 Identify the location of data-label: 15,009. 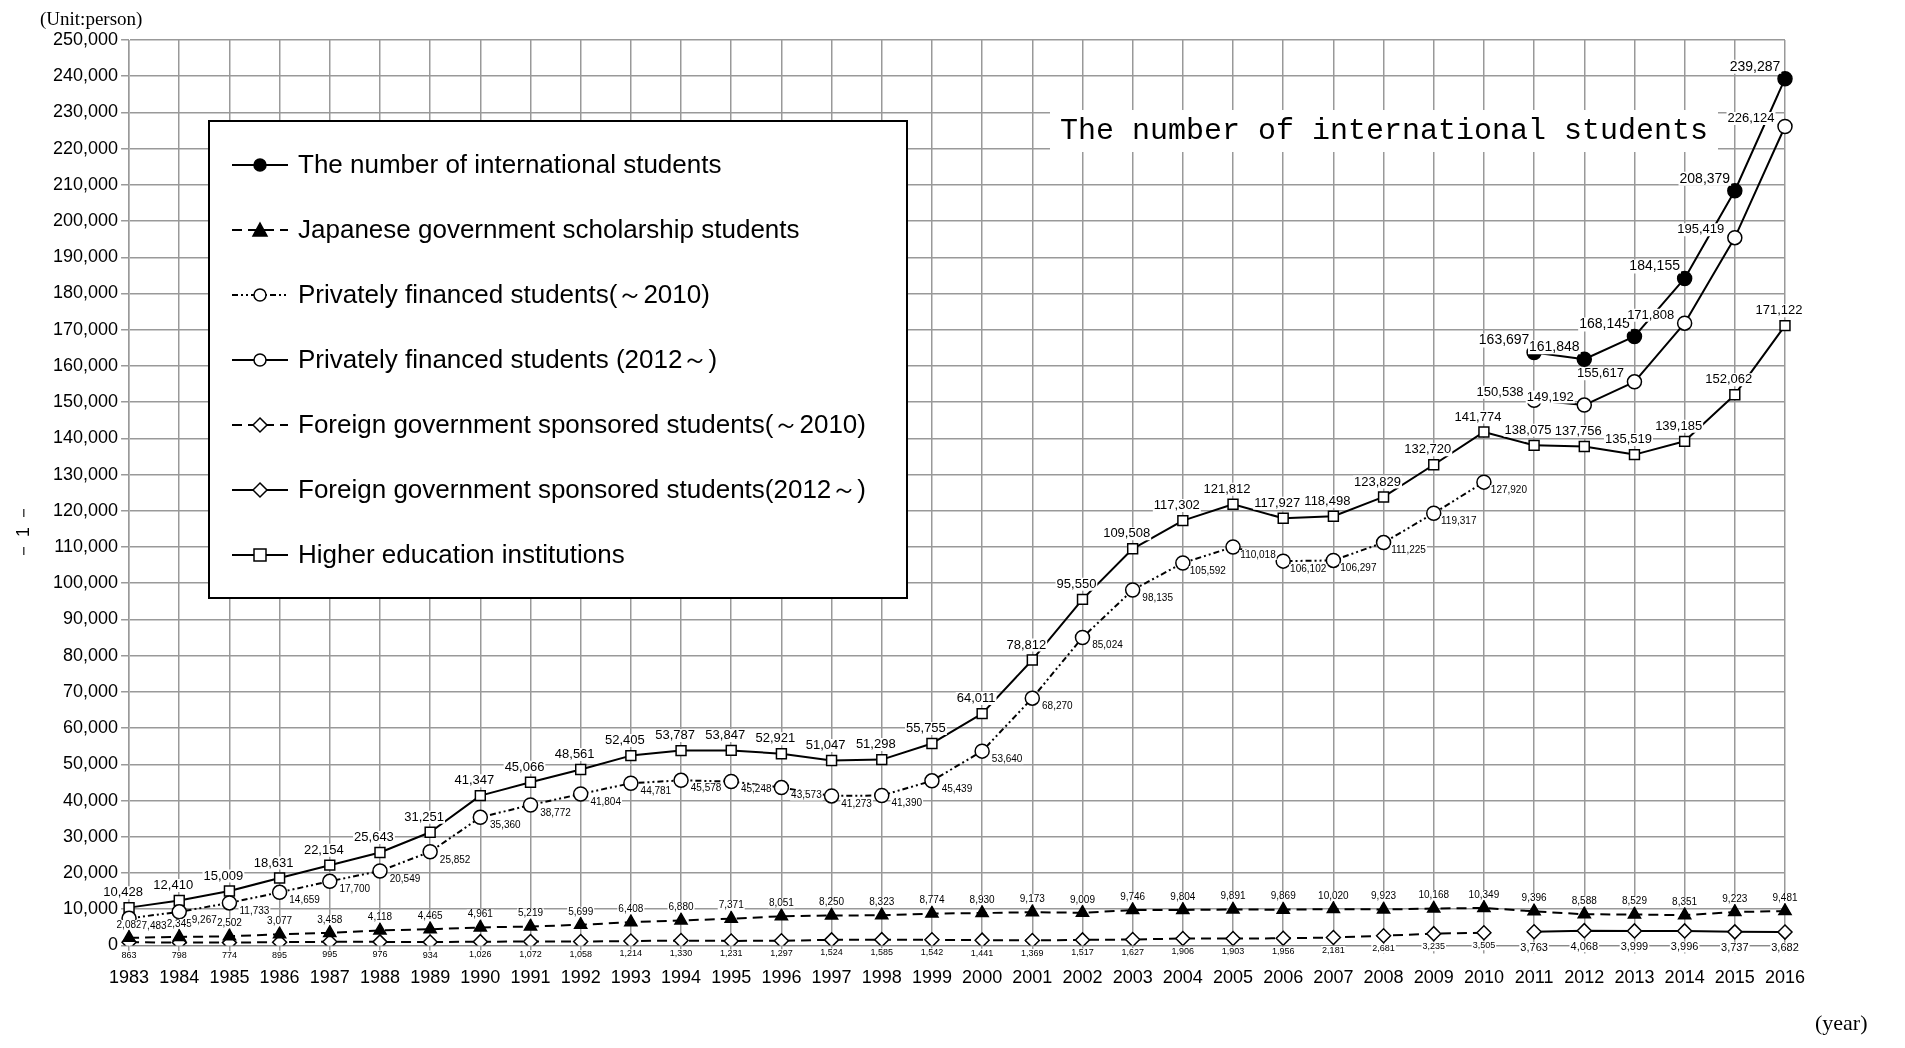
(223, 875).